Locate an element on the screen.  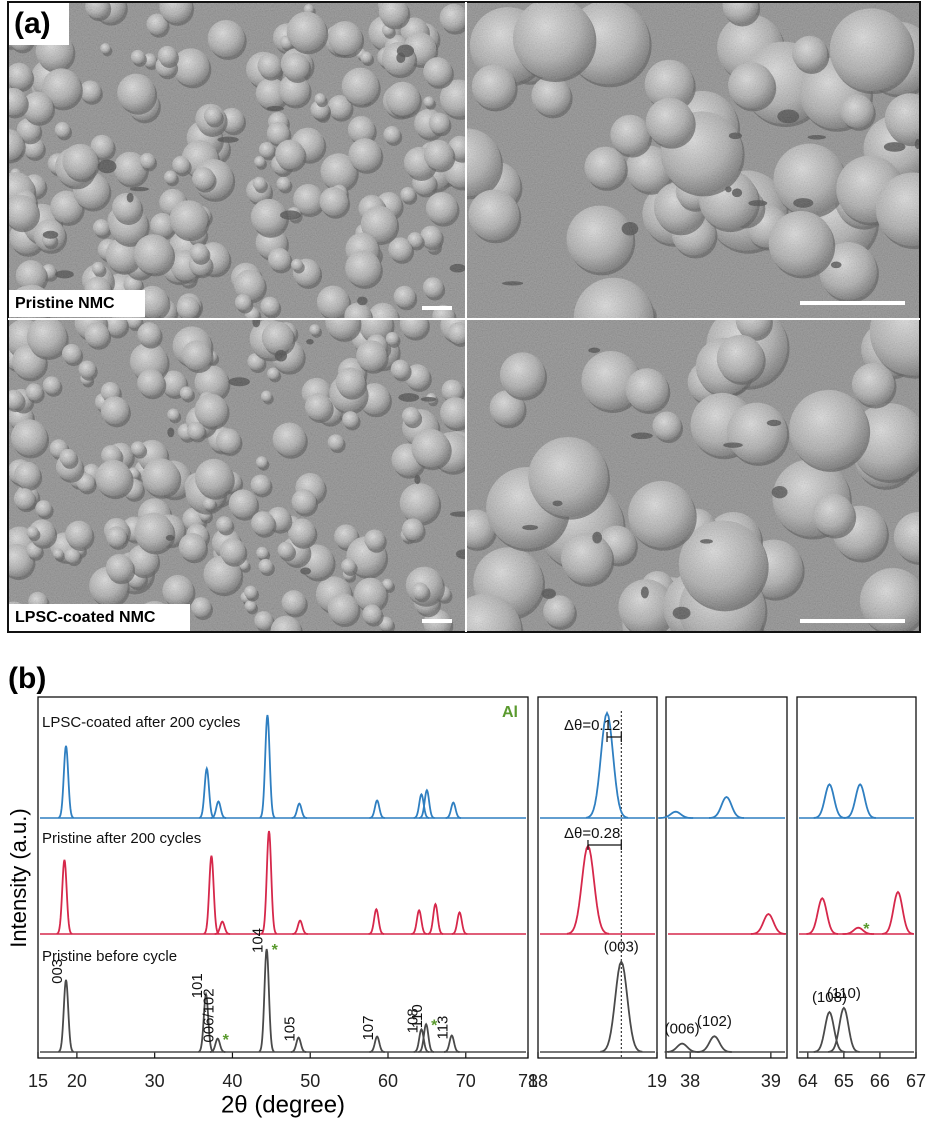
panel-label: (a) is located at coordinates (32, 23).